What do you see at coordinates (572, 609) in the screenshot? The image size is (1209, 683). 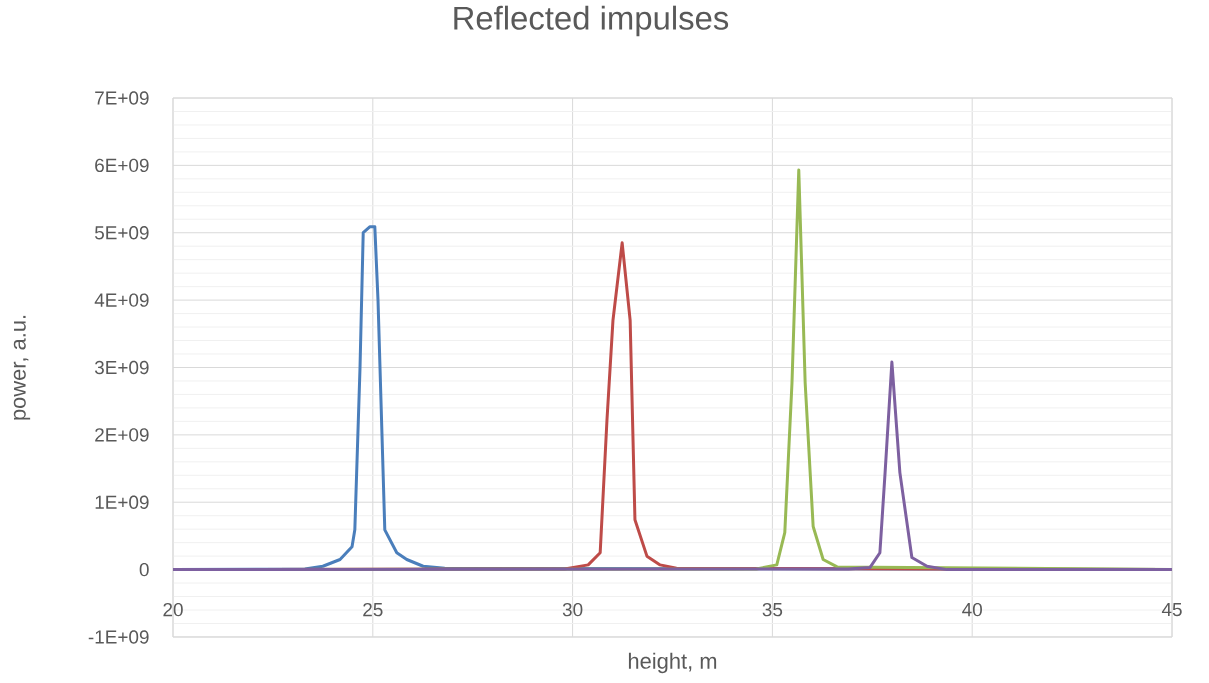 I see `x-tick-label: 30` at bounding box center [572, 609].